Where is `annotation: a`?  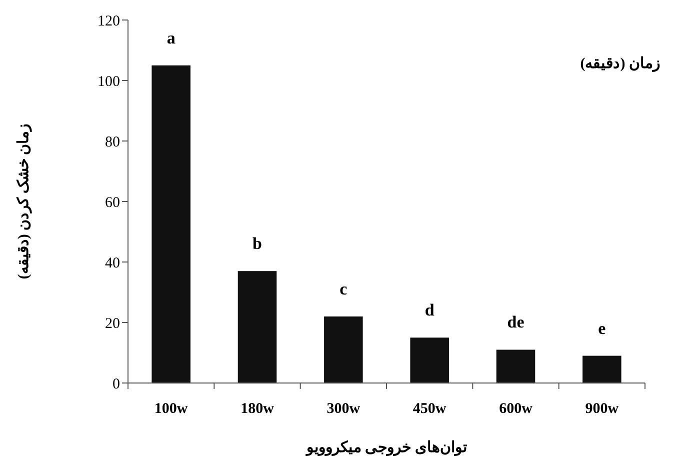 annotation: a is located at coordinates (171, 38).